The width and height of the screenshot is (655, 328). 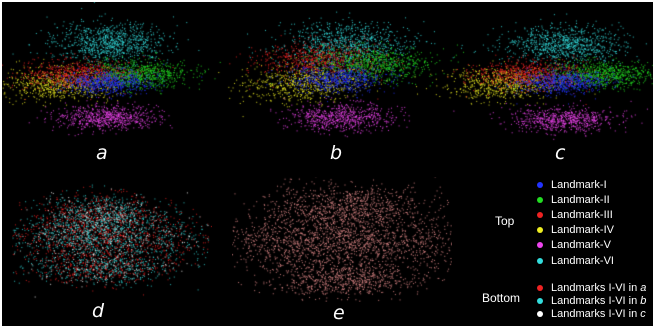 I want to click on legend-dot-landmark-ii, so click(x=540, y=200).